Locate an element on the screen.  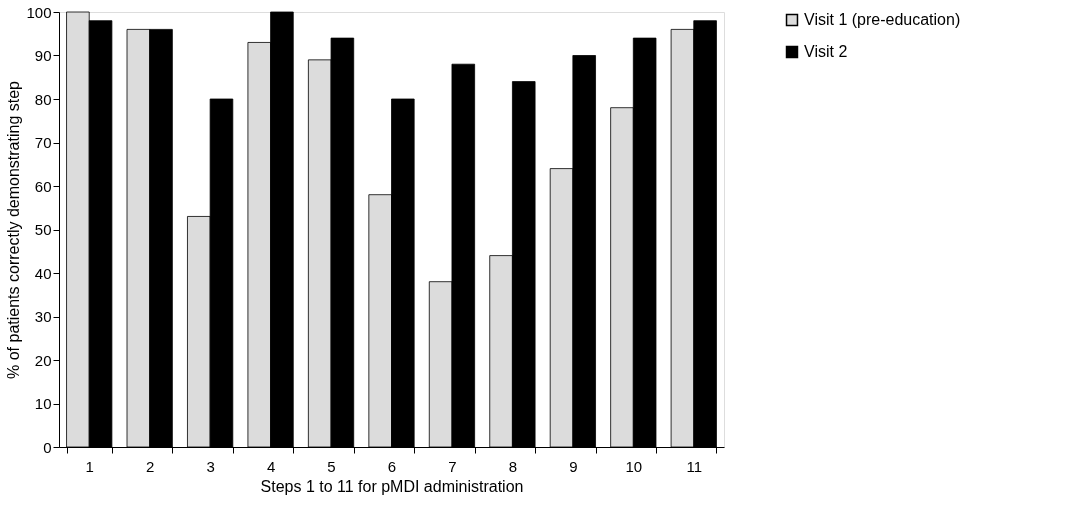
y-tick-label: 0 is located at coordinates (47, 447).